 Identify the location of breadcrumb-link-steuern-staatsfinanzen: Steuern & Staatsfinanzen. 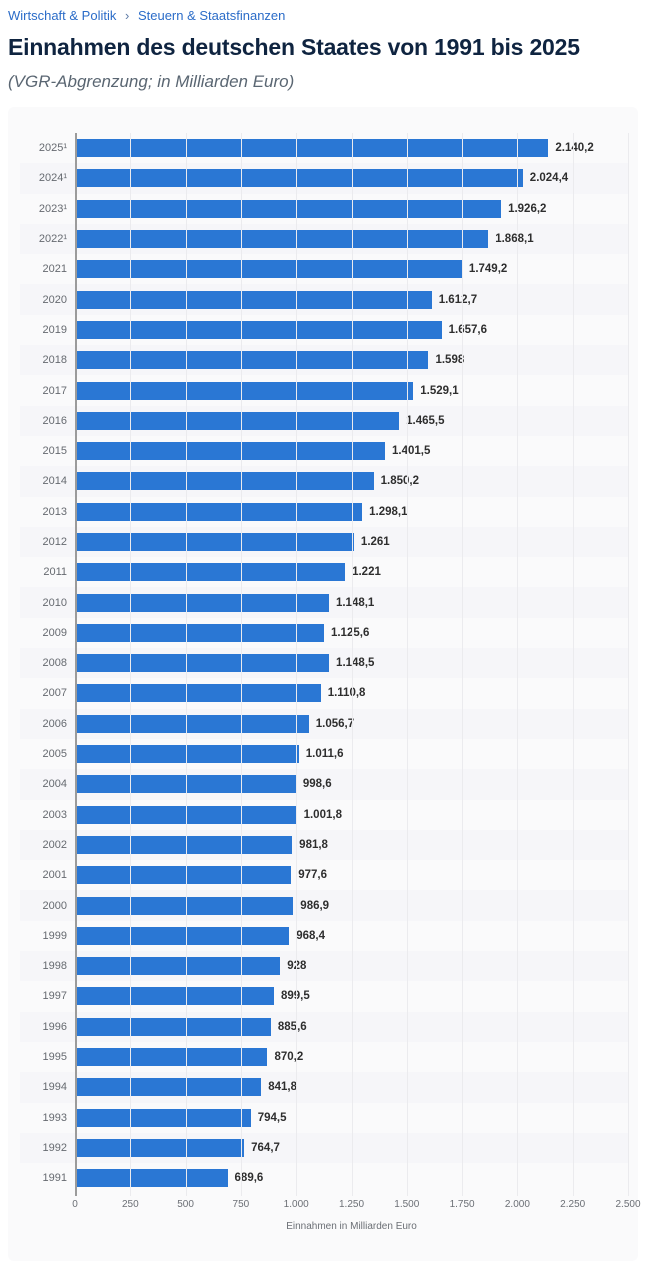
(211, 15).